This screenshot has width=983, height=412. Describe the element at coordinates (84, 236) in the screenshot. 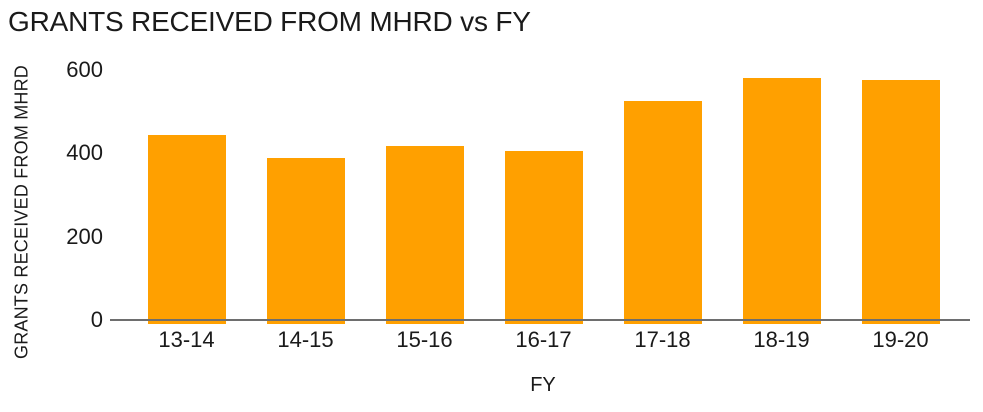

I see `y-tick-label: 200` at that location.